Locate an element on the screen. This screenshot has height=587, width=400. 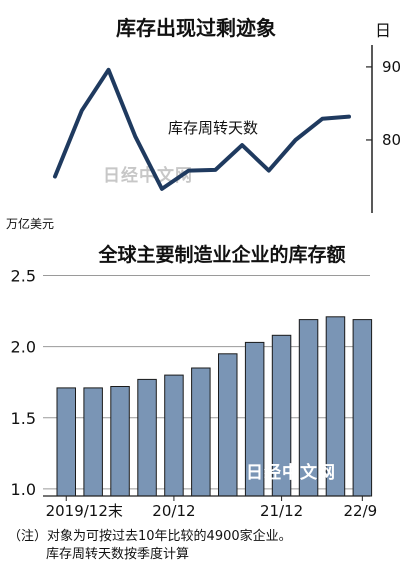
bar-x-tick-label: 22/9 is located at coordinates (360, 511).